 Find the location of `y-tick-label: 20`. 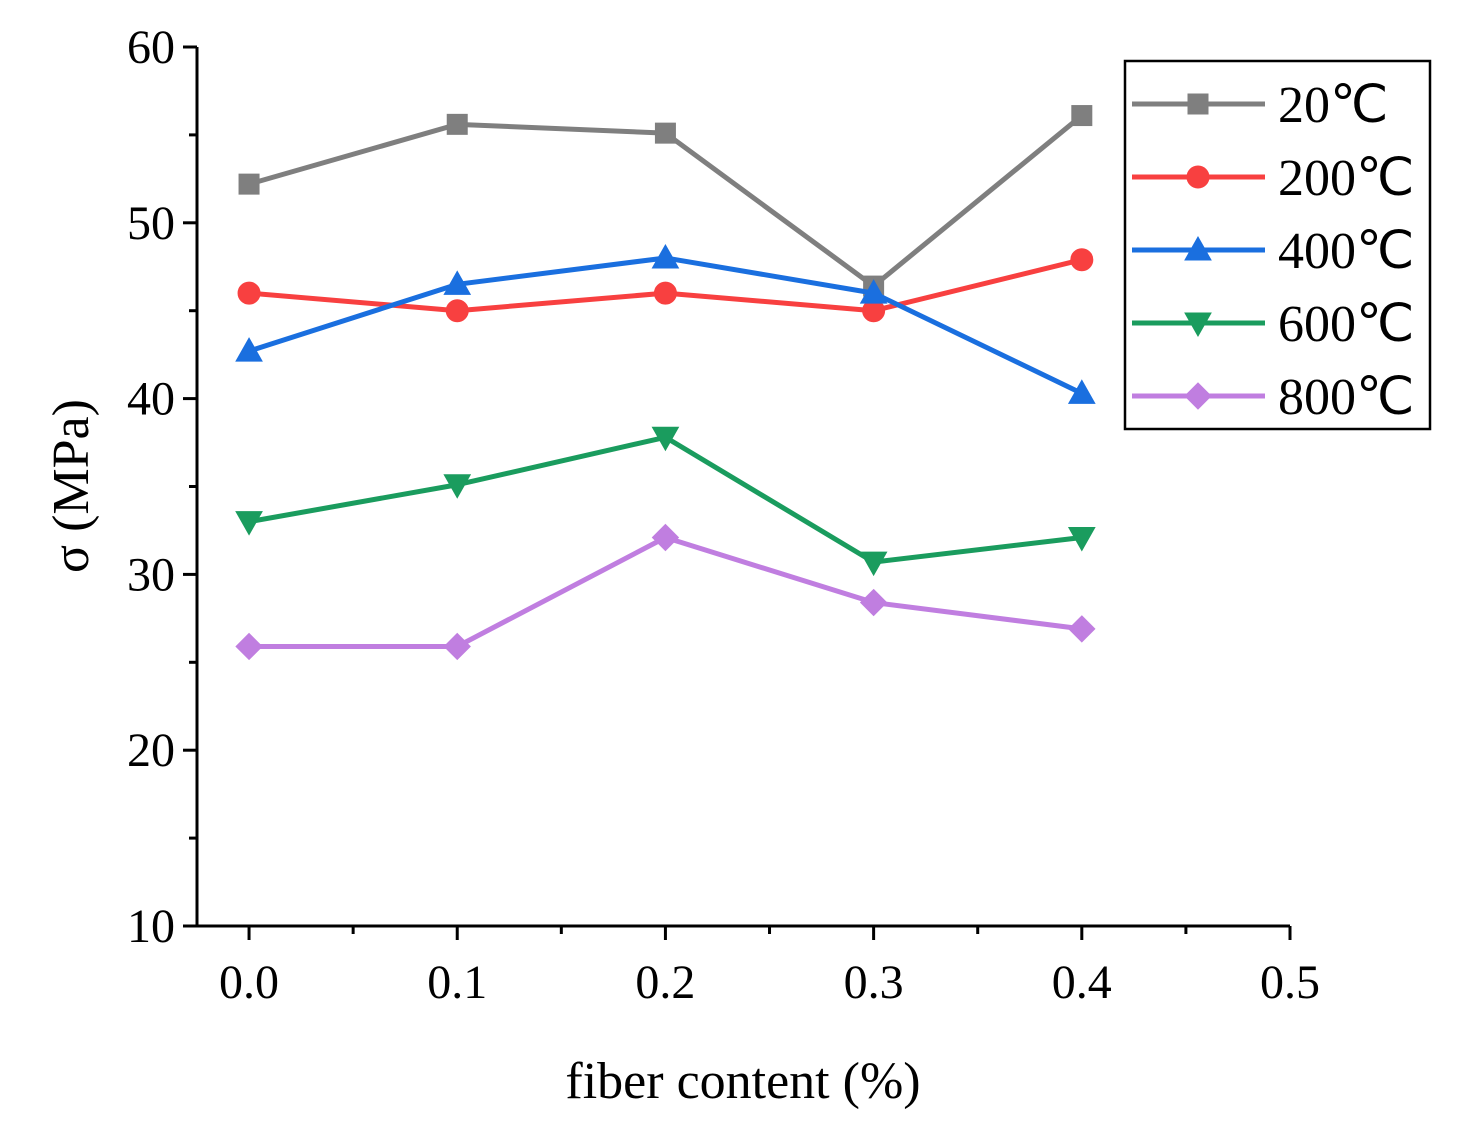

y-tick-label: 20 is located at coordinates (151, 750).